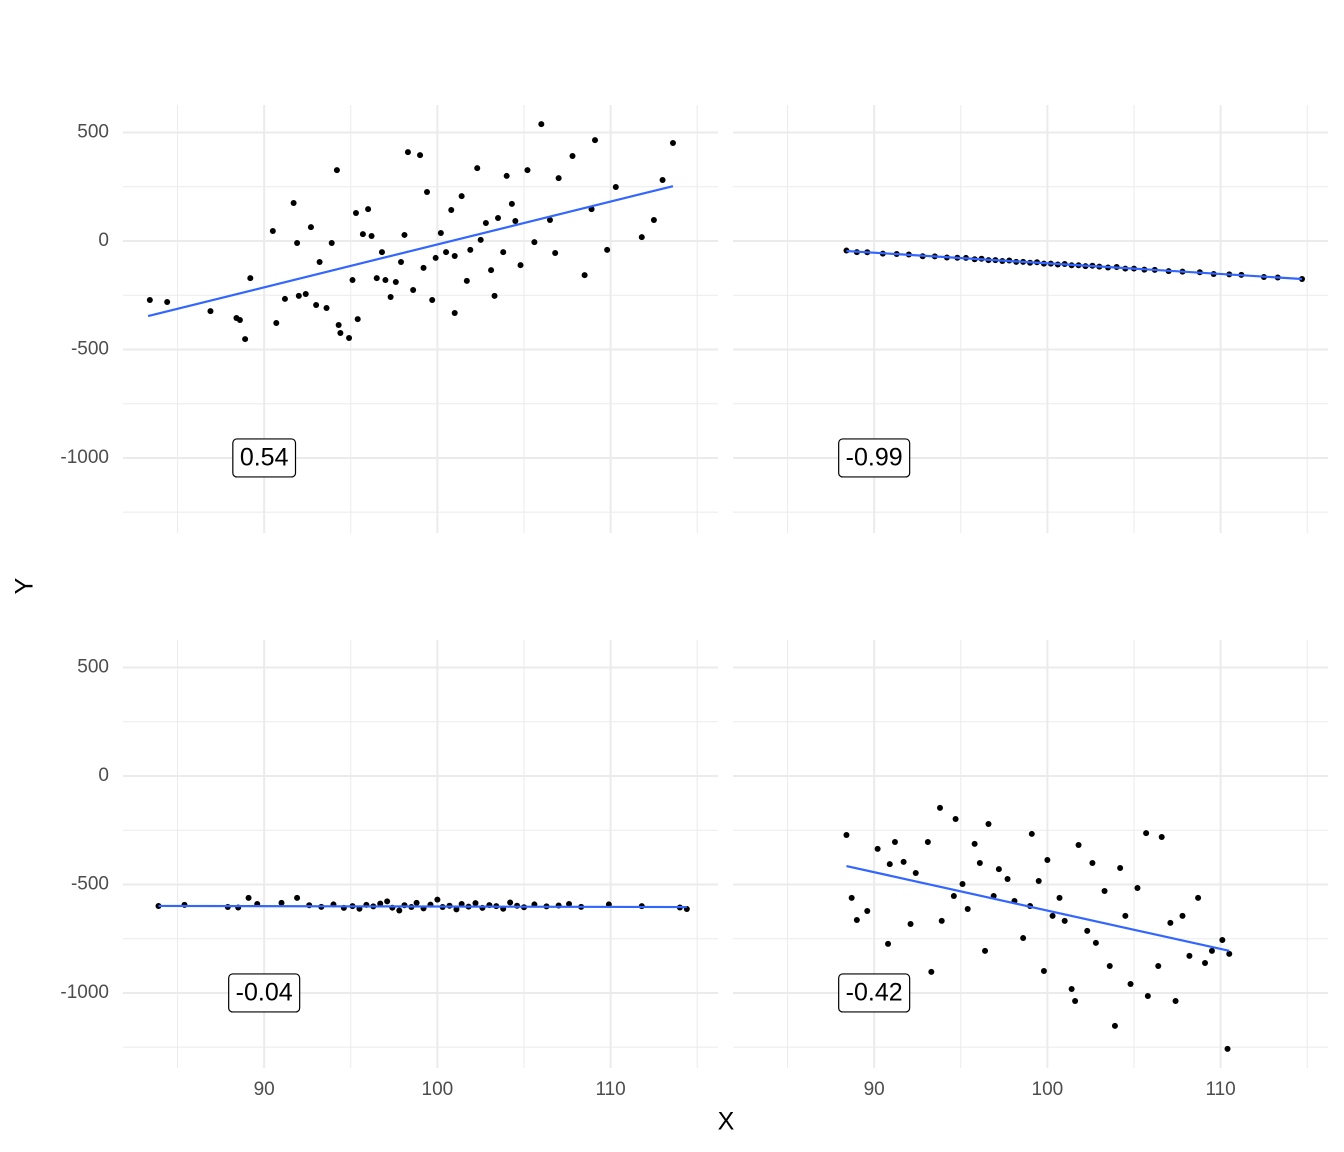  I want to click on y-tick-label: 0, so click(103, 240).